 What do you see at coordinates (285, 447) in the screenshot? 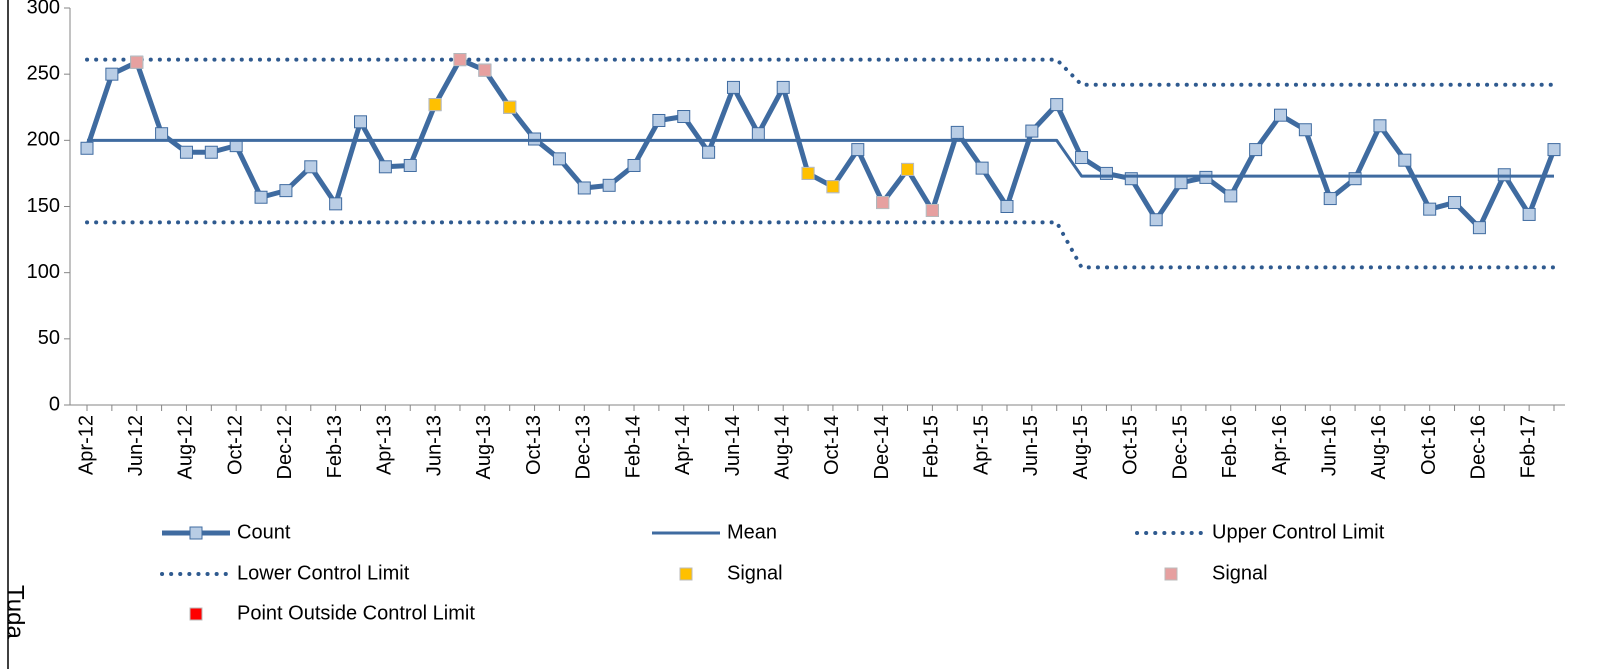
I see `x-tick-label: Dec-12` at bounding box center [285, 447].